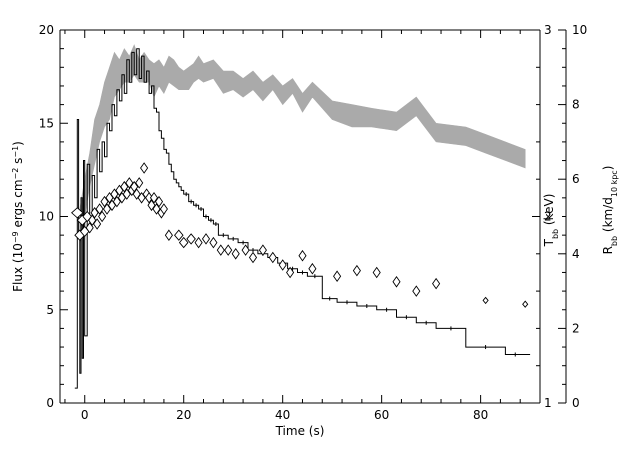  I want to click on tbb-tick-label: 3, so click(548, 30).